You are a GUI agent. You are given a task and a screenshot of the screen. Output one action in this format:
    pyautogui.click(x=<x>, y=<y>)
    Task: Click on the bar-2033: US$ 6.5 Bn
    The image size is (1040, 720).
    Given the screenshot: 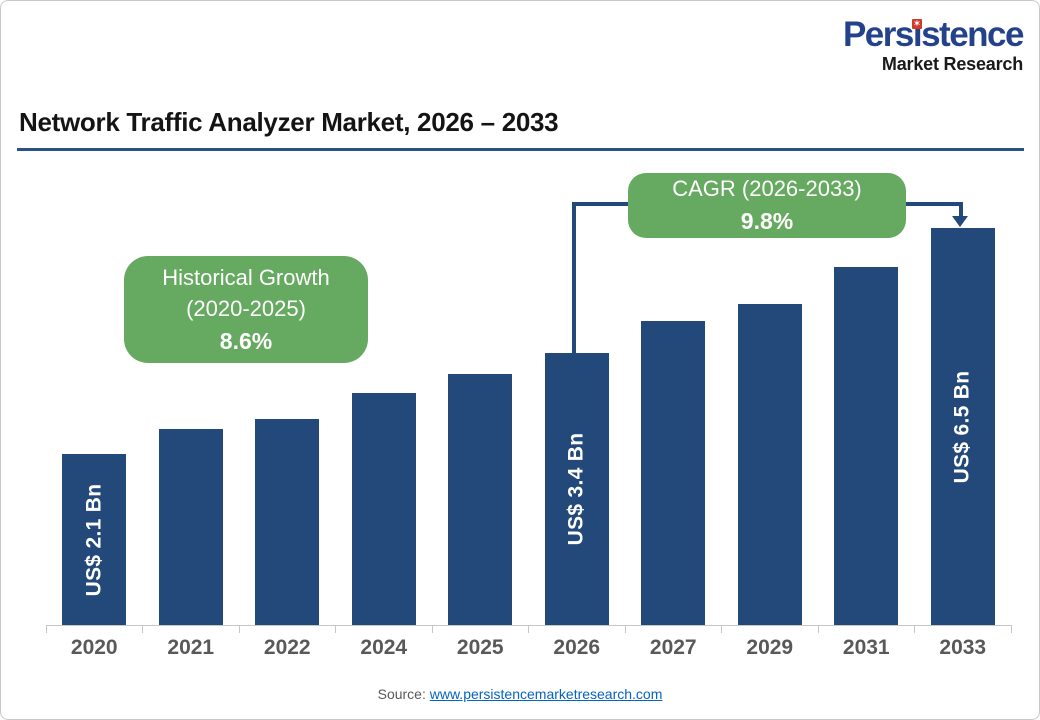 What is the action you would take?
    pyautogui.click(x=962, y=426)
    